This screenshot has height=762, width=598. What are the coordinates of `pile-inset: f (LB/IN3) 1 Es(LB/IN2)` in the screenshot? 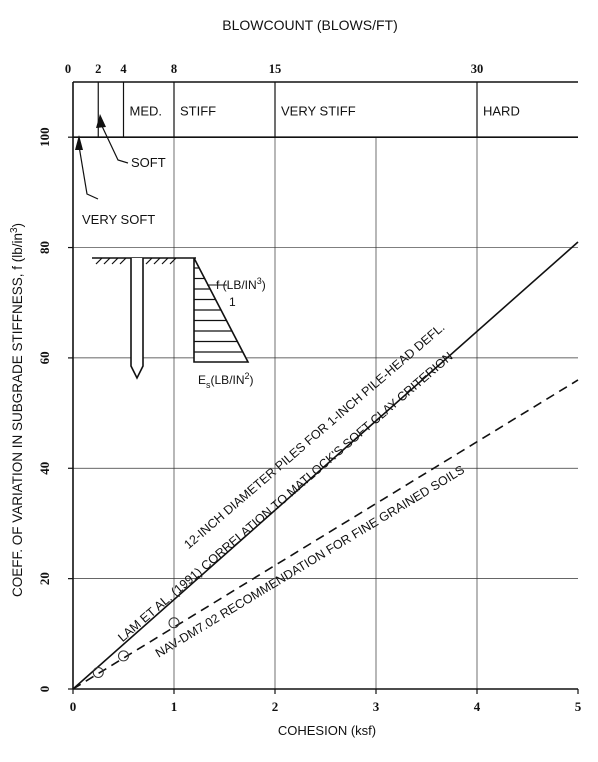 It's located at (179, 323).